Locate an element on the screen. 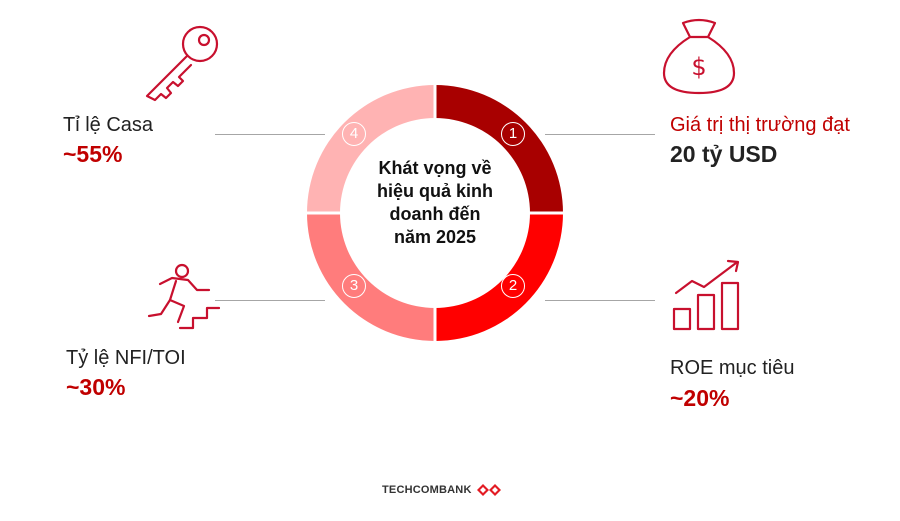 This screenshot has height=521, width=900. center-title-line-4: năm 2025 is located at coordinates (435, 237).